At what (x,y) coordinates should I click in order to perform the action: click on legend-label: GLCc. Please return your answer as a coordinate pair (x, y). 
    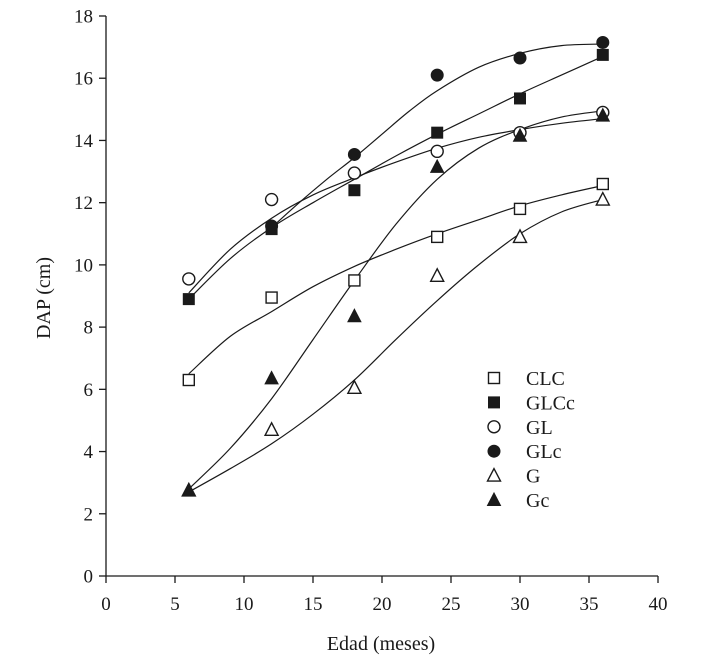
    Looking at the image, I should click on (550, 403).